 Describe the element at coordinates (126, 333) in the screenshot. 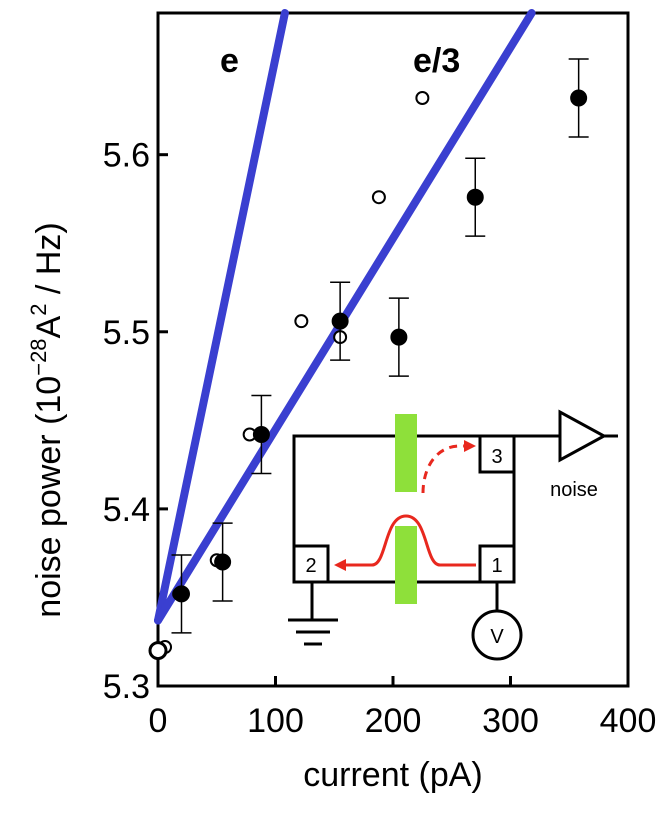

I see `y-tick-label: 5.5` at that location.